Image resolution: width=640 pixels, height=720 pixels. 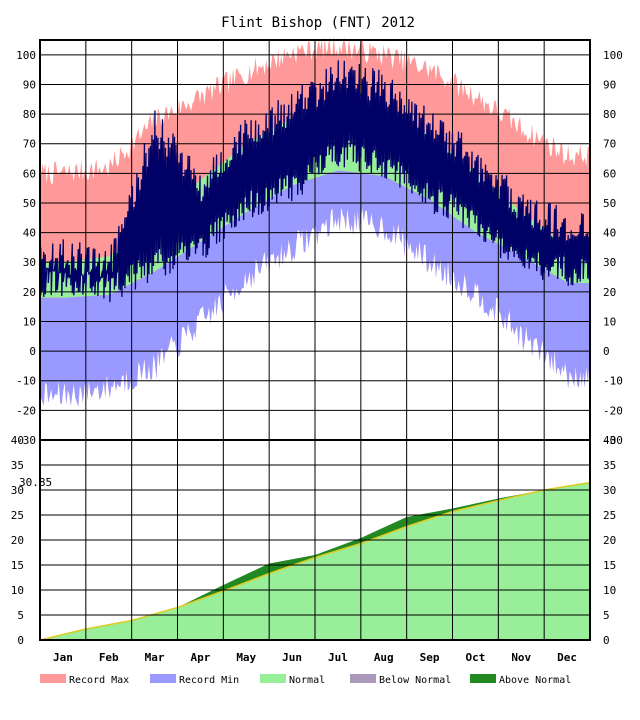 I want to click on precip-tick-label-right: 0, so click(x=606, y=640).